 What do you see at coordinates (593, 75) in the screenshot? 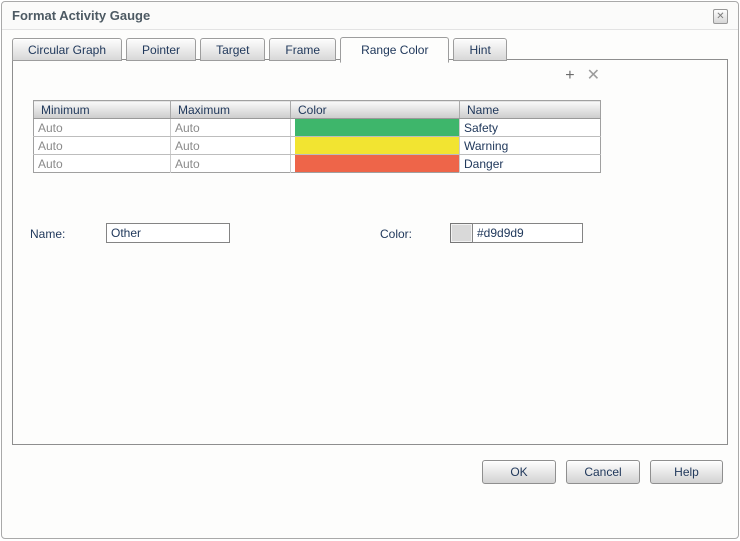
I see `delete-range-icon: ✕` at bounding box center [593, 75].